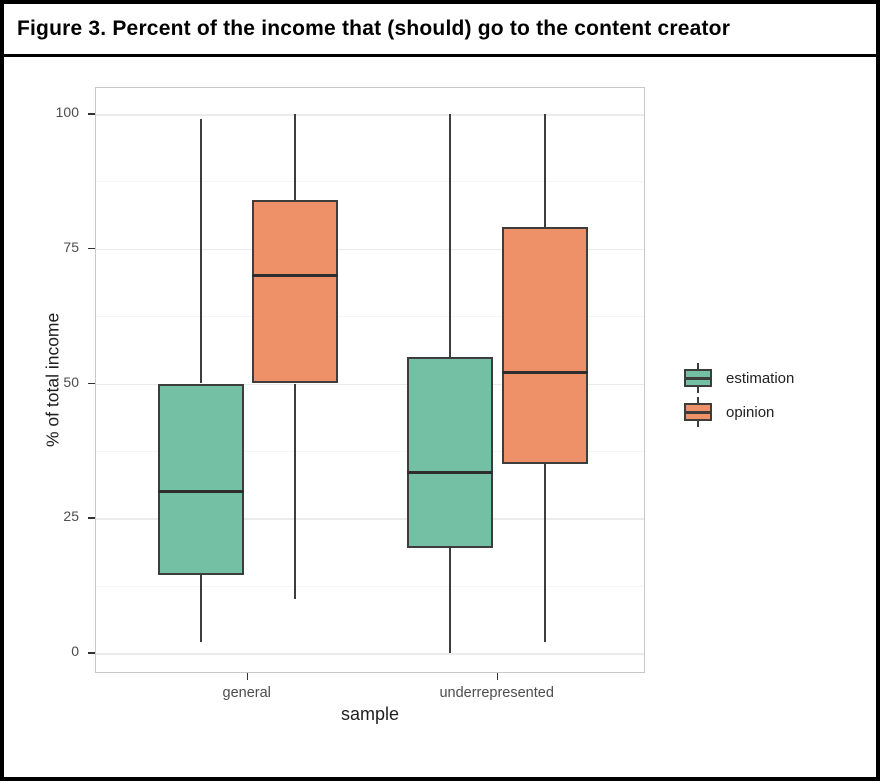 The image size is (880, 781). Describe the element at coordinates (450, 472) in the screenshot. I see `median-estimation-underrepresented` at that location.